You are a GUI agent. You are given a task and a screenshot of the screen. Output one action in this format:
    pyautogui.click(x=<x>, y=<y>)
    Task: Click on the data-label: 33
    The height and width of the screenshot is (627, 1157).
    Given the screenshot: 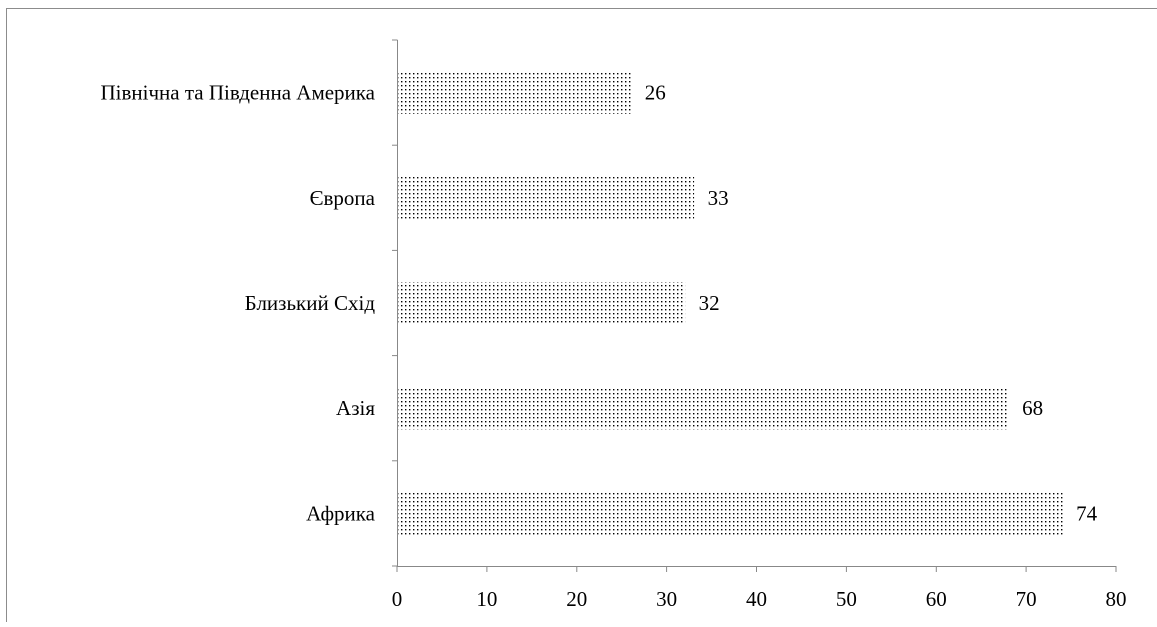 What is the action you would take?
    pyautogui.click(x=718, y=198)
    